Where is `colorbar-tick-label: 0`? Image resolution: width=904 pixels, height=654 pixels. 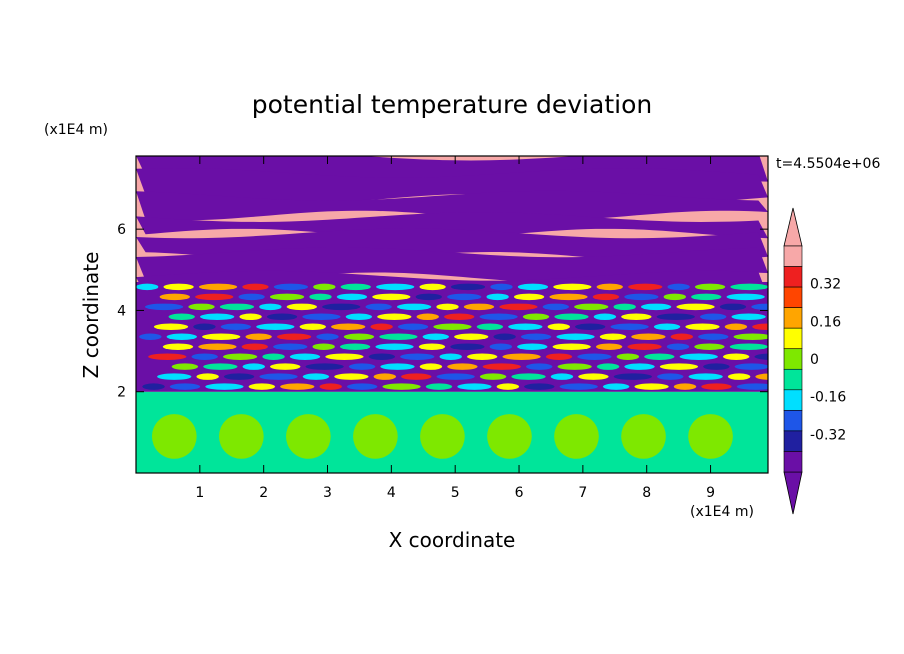
colorbar-tick-label: 0 is located at coordinates (814, 360).